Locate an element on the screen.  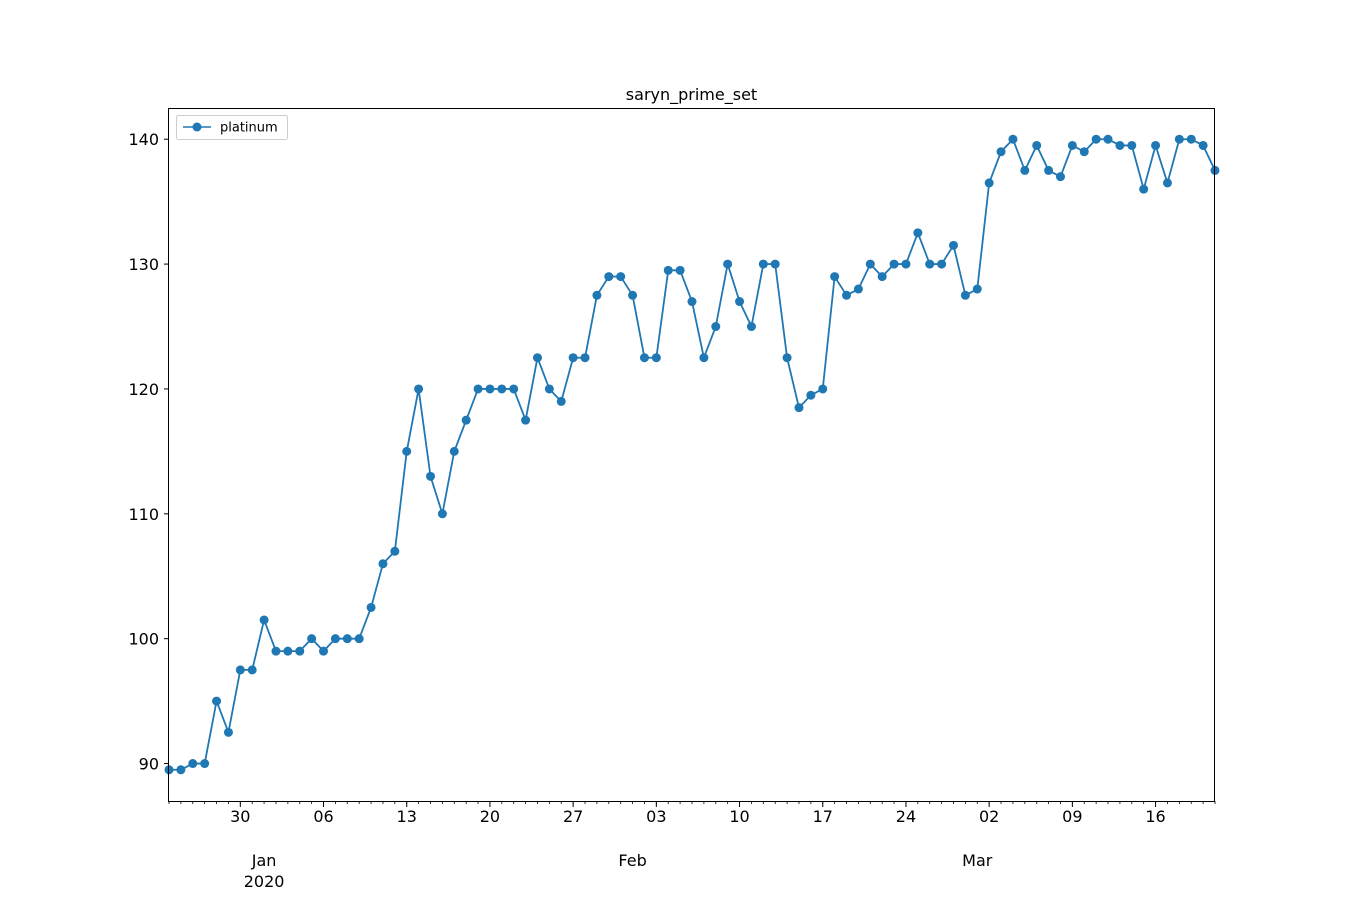
x-tick-label: 03 is located at coordinates (656, 816).